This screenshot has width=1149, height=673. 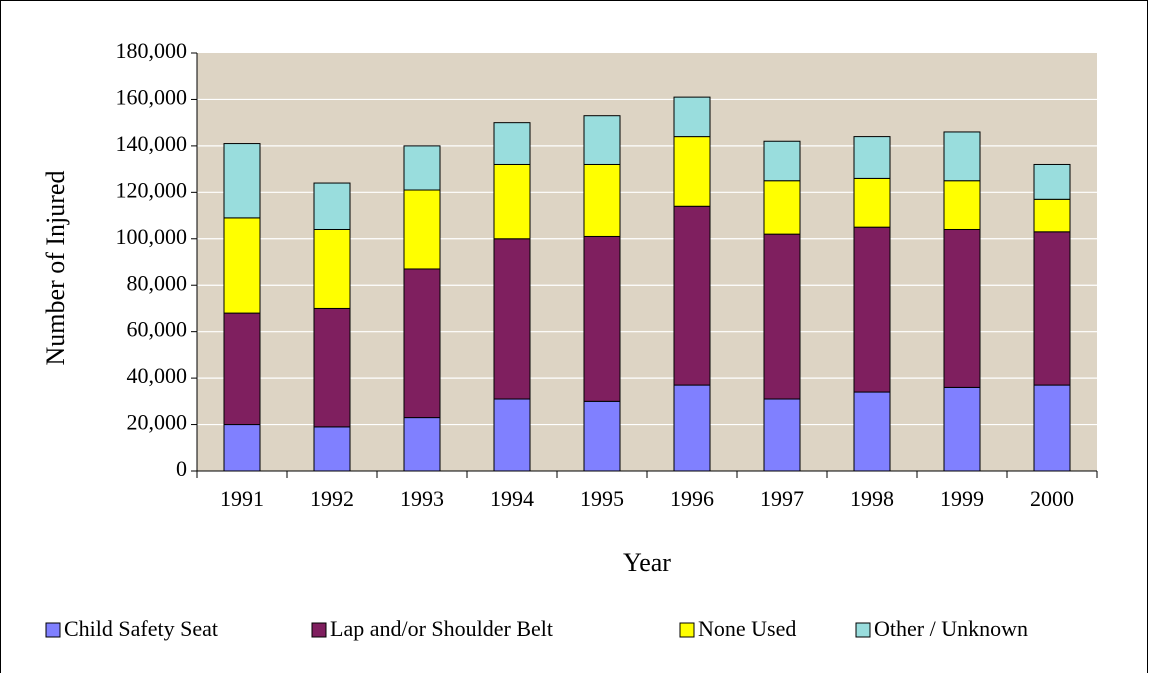 What do you see at coordinates (152, 189) in the screenshot?
I see `y-tick-label: 120,000` at bounding box center [152, 189].